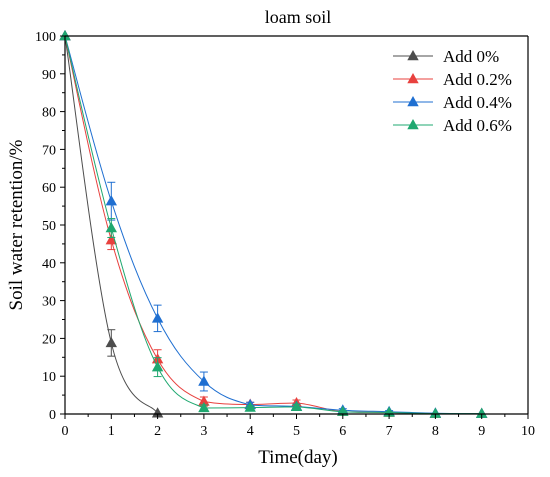 The height and width of the screenshot is (477, 550). Describe the element at coordinates (49, 302) in the screenshot. I see `y-tick-label: 30` at that location.